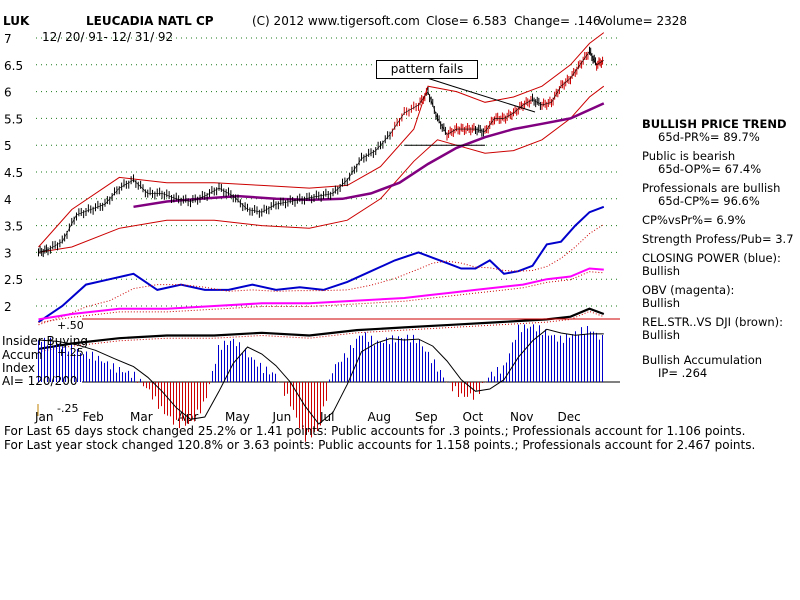  I want to click on x-tick-label: Feb, so click(93, 417).